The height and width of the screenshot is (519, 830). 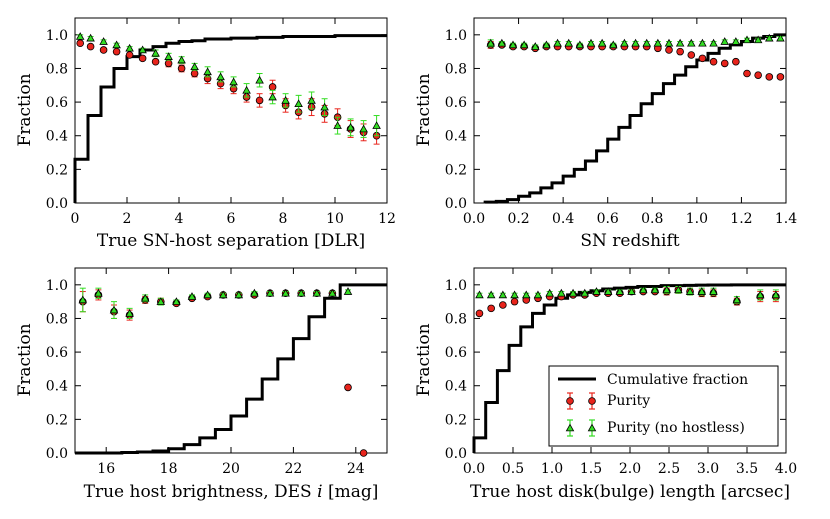 What do you see at coordinates (127, 219) in the screenshot?
I see `x-tick-label: 2` at bounding box center [127, 219].